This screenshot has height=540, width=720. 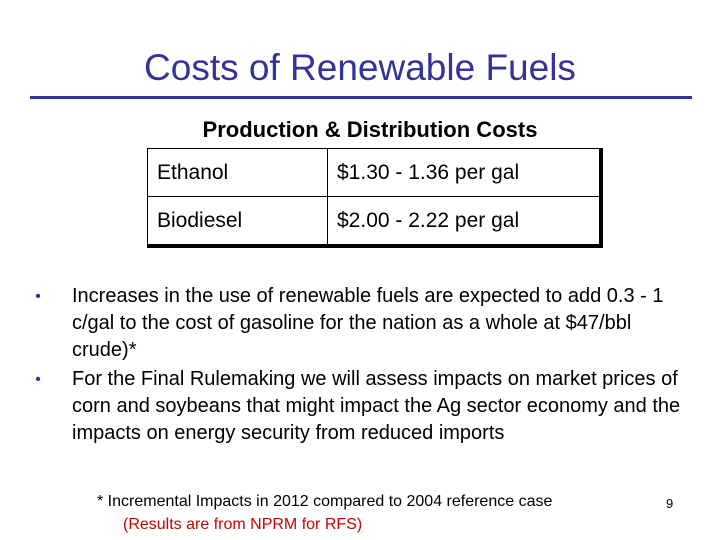 What do you see at coordinates (237, 172) in the screenshot?
I see `fuel-cell: Ethanol` at bounding box center [237, 172].